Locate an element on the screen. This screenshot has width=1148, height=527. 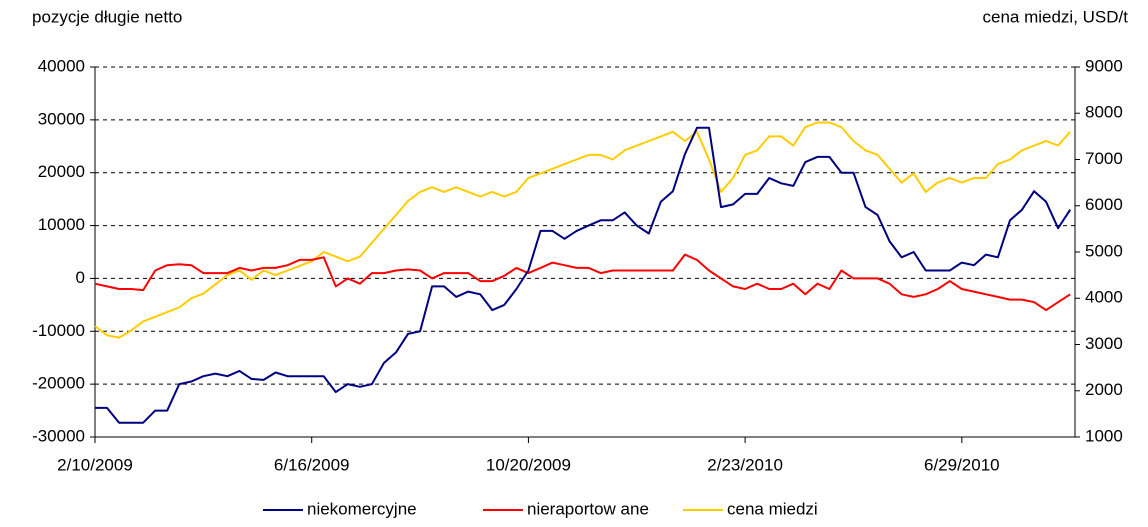
y2-tick-label: 9000 is located at coordinates (1104, 65).